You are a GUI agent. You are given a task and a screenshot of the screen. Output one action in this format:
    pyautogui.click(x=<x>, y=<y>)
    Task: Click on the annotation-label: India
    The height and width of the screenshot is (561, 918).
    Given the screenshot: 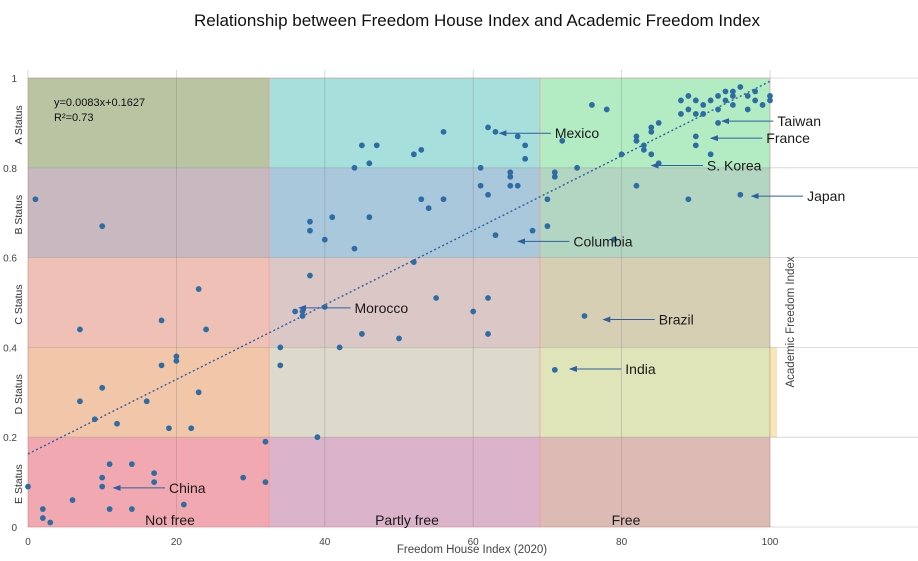 What is the action you would take?
    pyautogui.click(x=640, y=369)
    